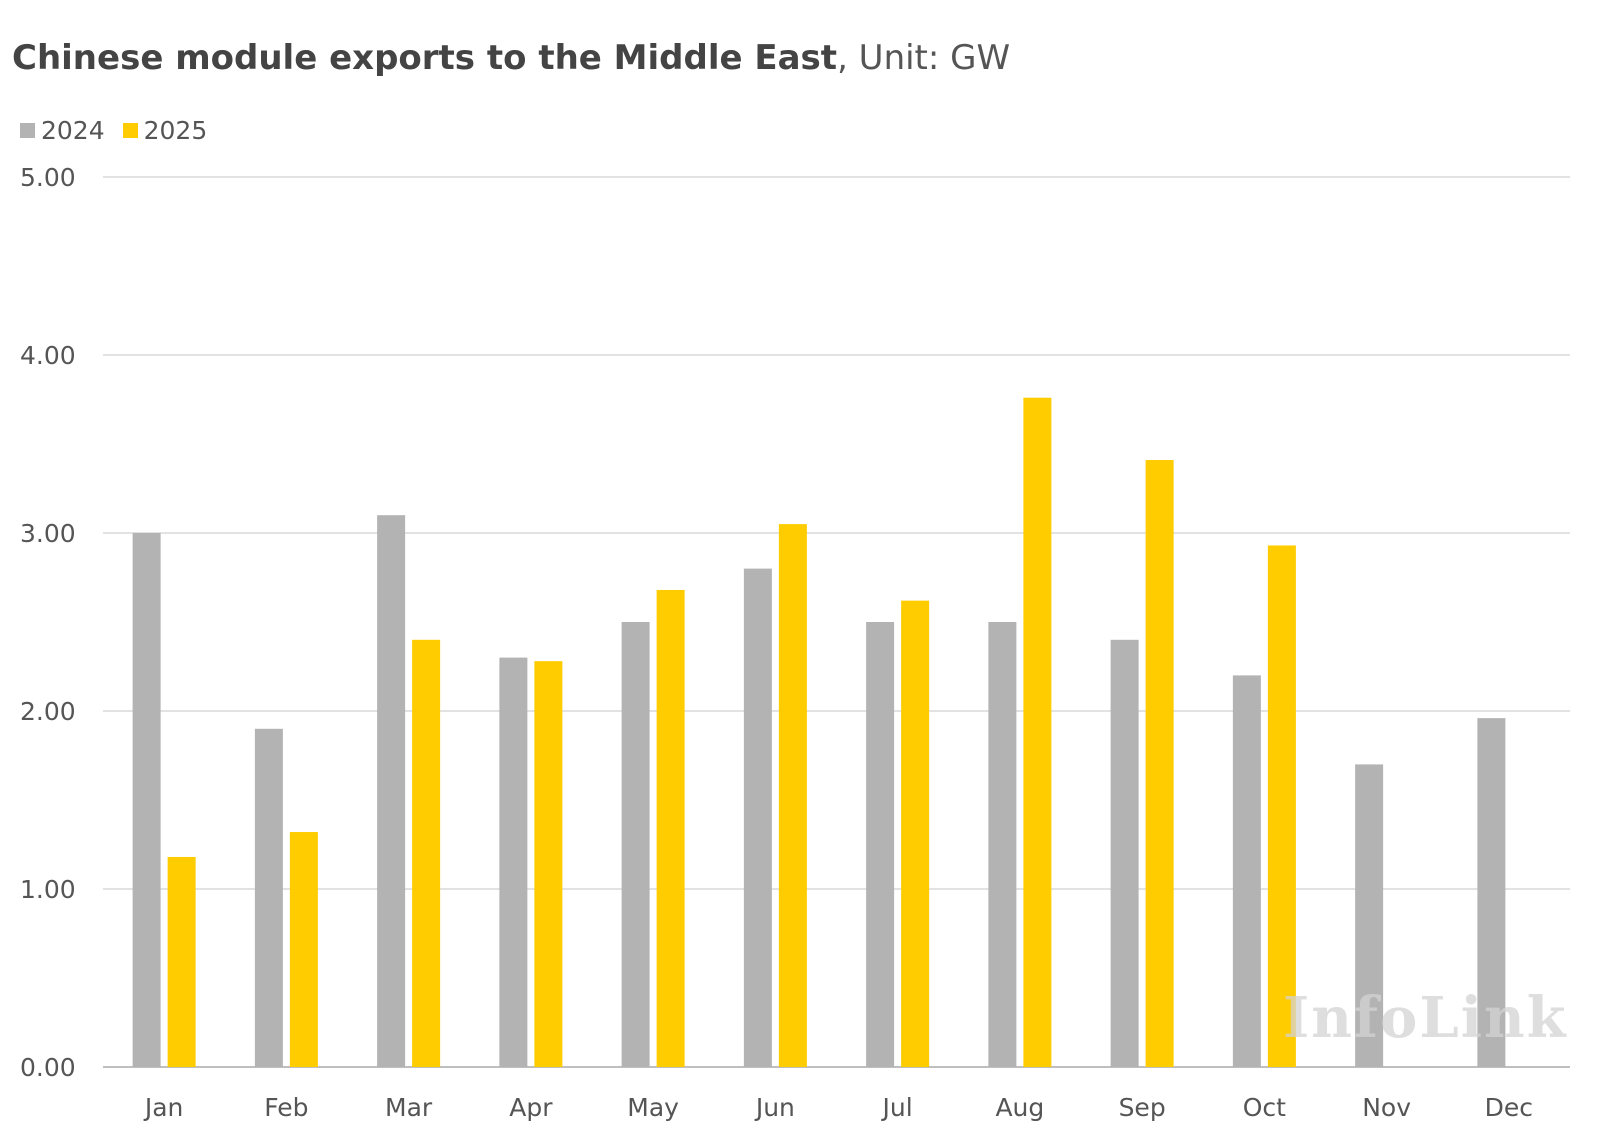 The width and height of the screenshot is (1600, 1141). I want to click on bar-2024-oct, so click(1246, 871).